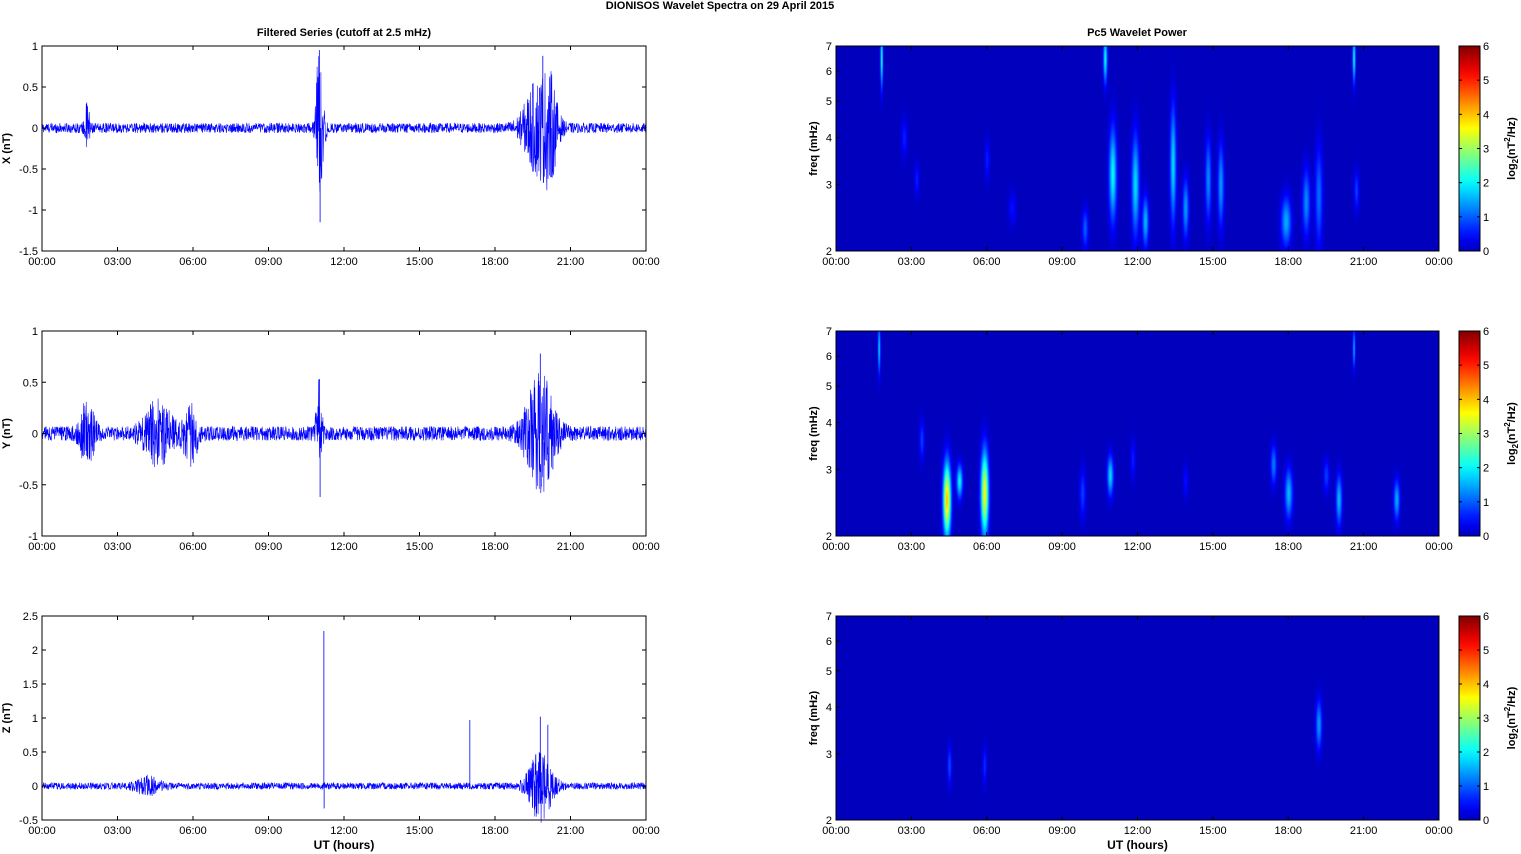  I want to click on series-trace, so click(344, 787).